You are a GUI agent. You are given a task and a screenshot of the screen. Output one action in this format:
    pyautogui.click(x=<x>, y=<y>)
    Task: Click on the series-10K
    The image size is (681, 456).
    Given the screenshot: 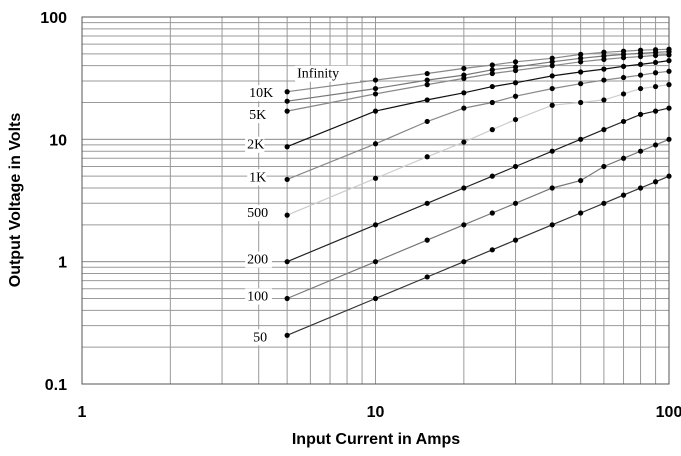 What is the action you would take?
    pyautogui.click(x=478, y=76)
    